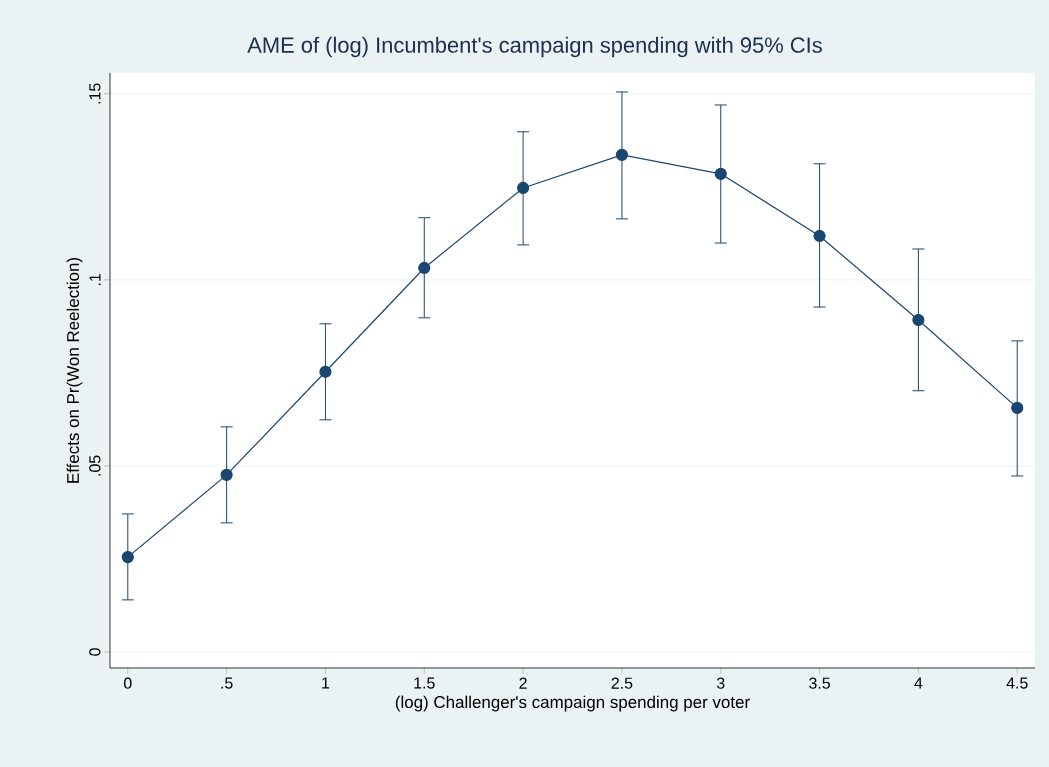  Describe the element at coordinates (523, 683) in the screenshot. I see `x-tick-label: 2` at that location.